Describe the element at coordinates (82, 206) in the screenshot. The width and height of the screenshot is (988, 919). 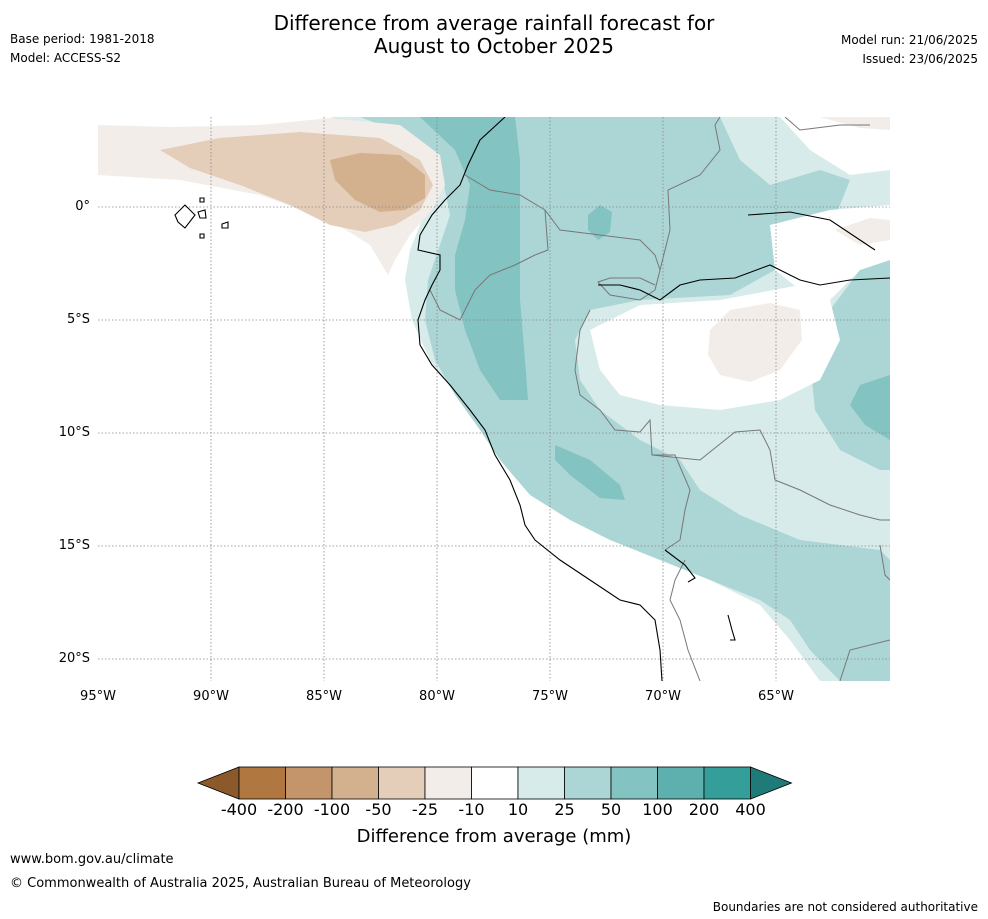
I see `lat-tick-0: 0°` at that location.